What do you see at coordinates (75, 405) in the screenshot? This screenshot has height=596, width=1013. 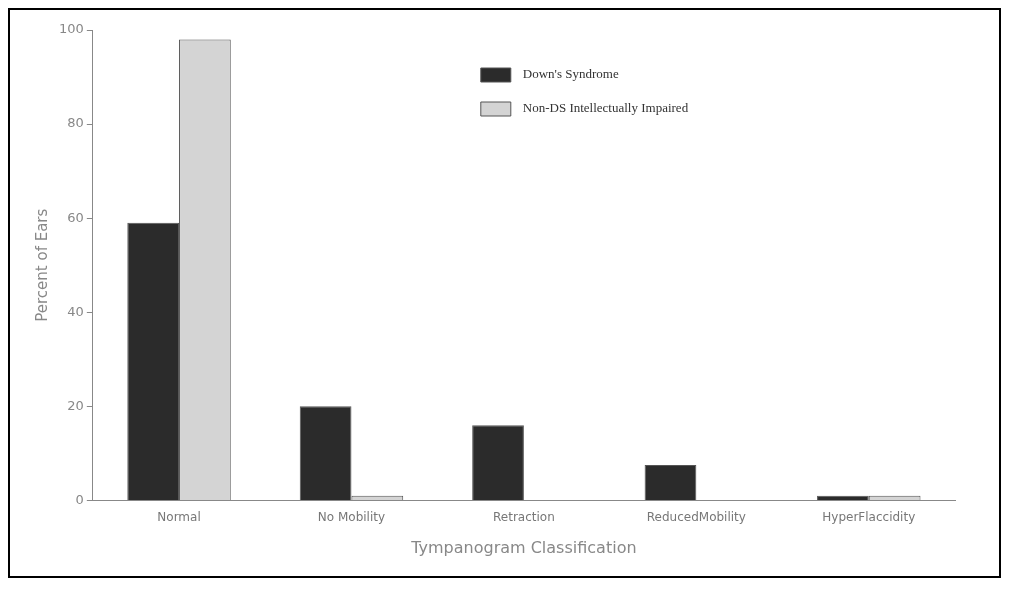 I see `y-tick-label: 20` at bounding box center [75, 405].